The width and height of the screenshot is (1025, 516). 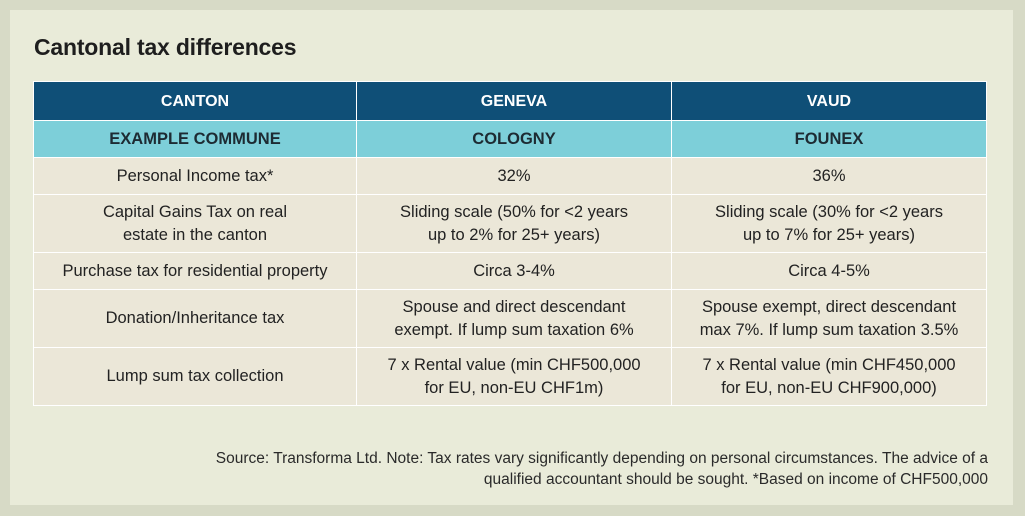 I want to click on subheader-geneva: COLOGNY, so click(x=514, y=139).